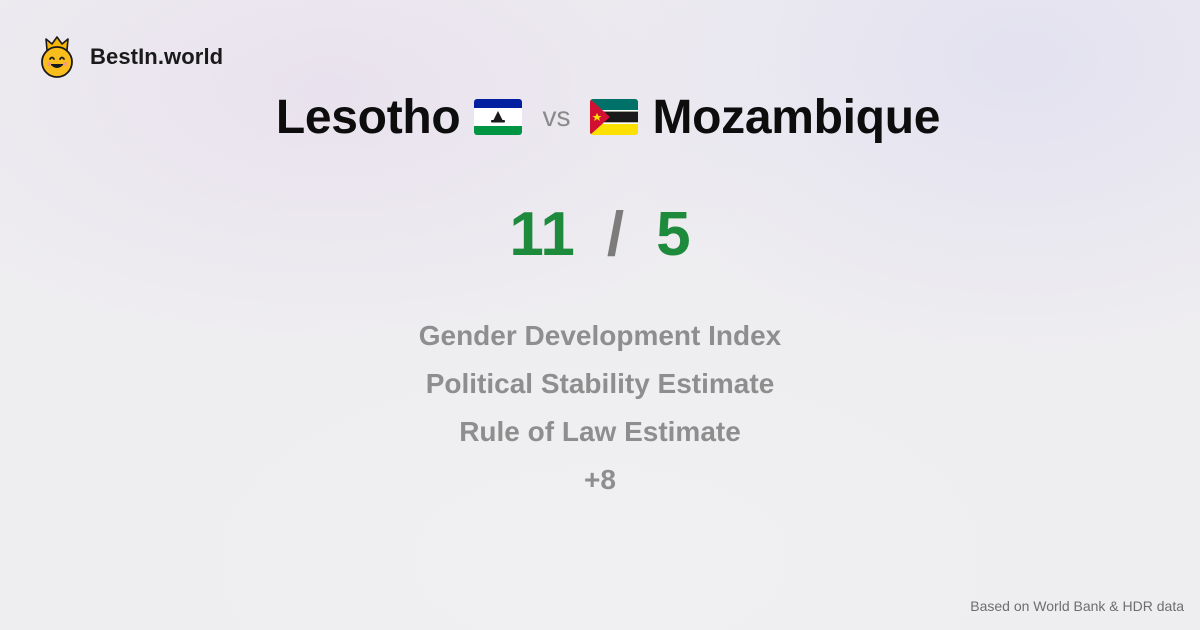 The image size is (1200, 630). What do you see at coordinates (498, 117) in the screenshot?
I see `lesotho-flag-icon` at bounding box center [498, 117].